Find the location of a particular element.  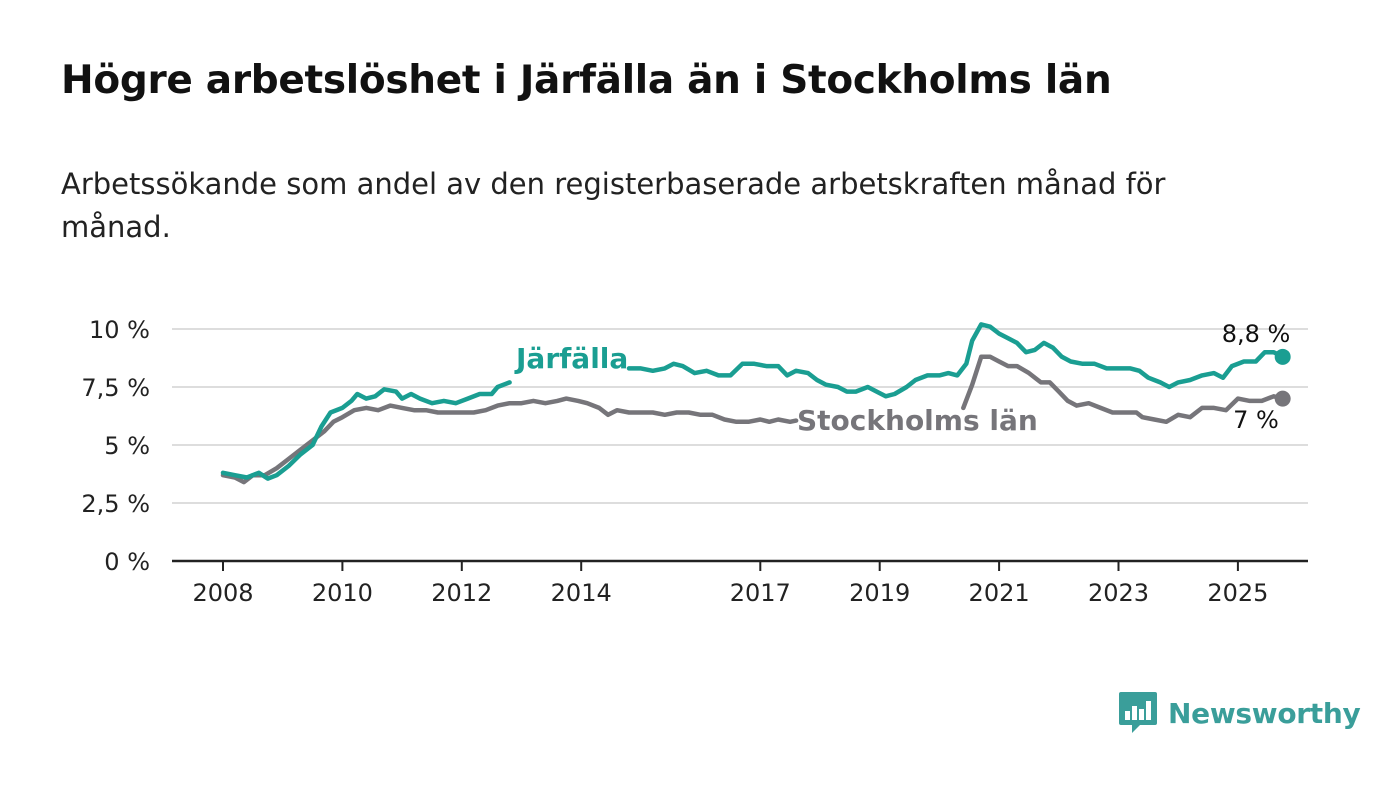

x-tick-label: 2014 is located at coordinates (581, 593).